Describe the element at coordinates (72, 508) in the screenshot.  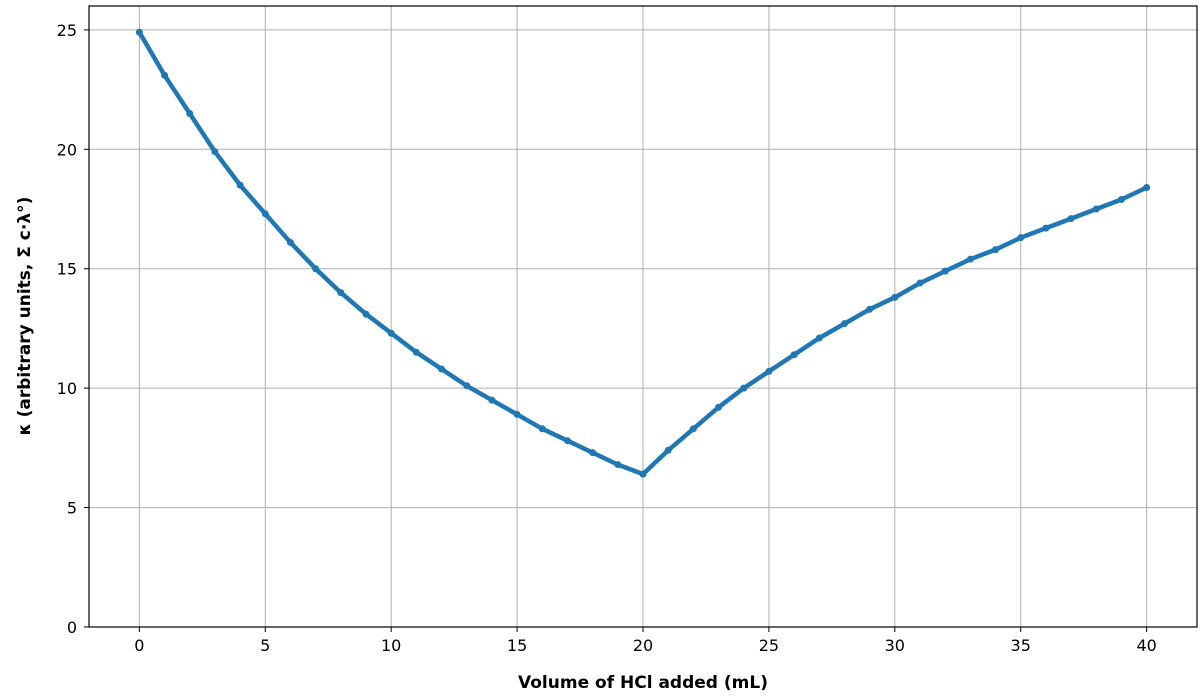
I see `y-tick-label: 5` at that location.